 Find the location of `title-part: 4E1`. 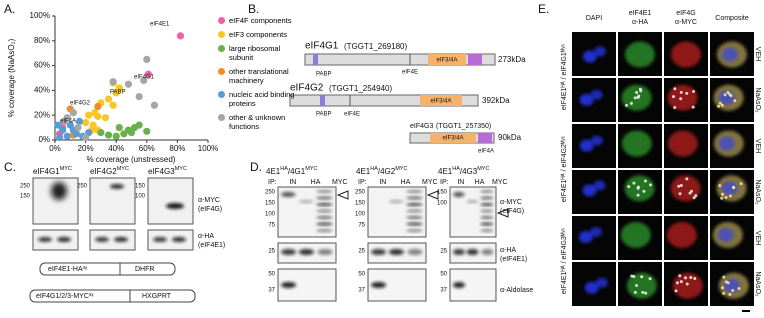

title-part: 4E1 is located at coordinates (273, 171).